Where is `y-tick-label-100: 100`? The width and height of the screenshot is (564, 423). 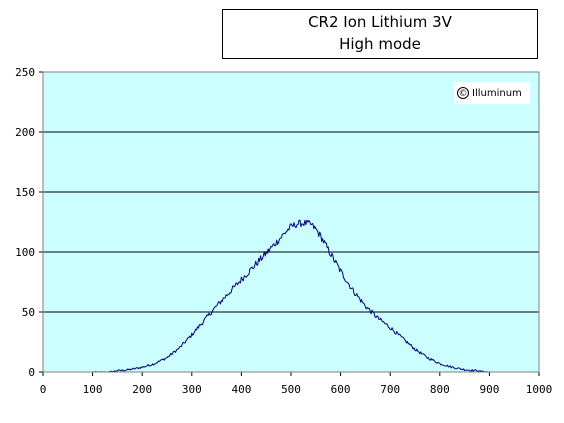
y-tick-label-100: 100 is located at coordinates (25, 252).